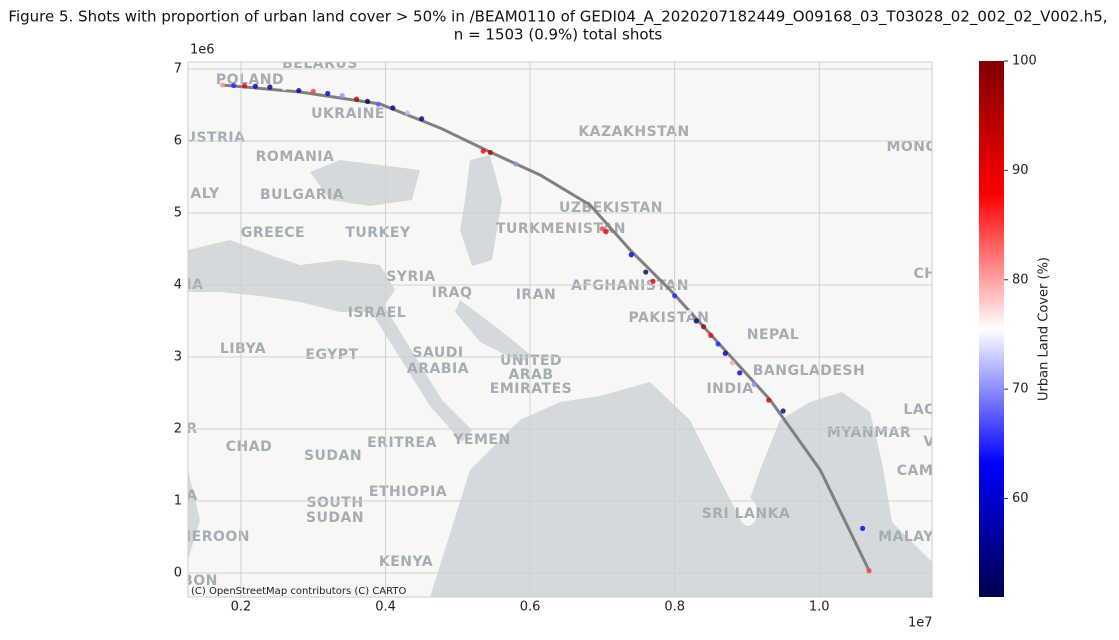 The height and width of the screenshot is (640, 1119). Describe the element at coordinates (178, 140) in the screenshot. I see `y-tick-label: 6` at that location.